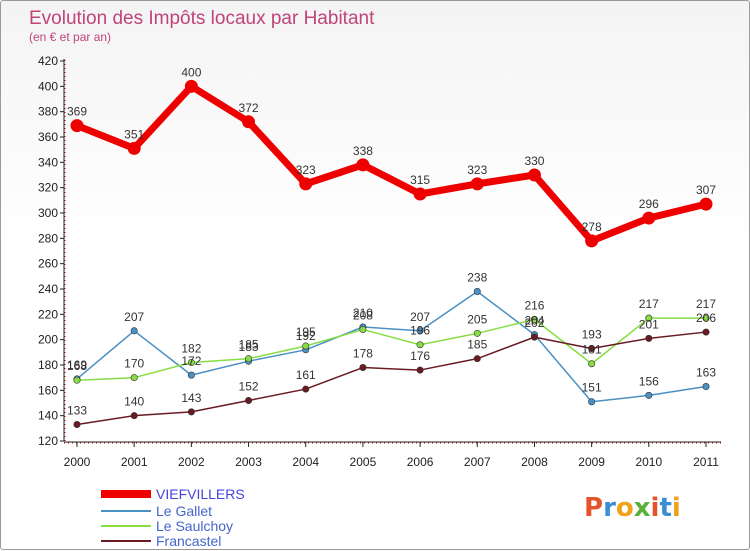 The height and width of the screenshot is (551, 750). Describe the element at coordinates (184, 511) in the screenshot. I see `legend-label: Le Gallet` at that location.